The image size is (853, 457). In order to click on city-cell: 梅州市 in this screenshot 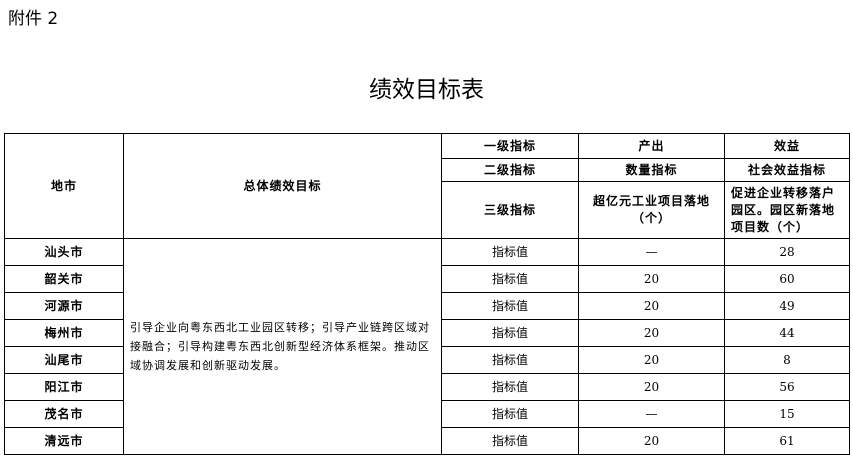, I will do `click(64, 333)`.